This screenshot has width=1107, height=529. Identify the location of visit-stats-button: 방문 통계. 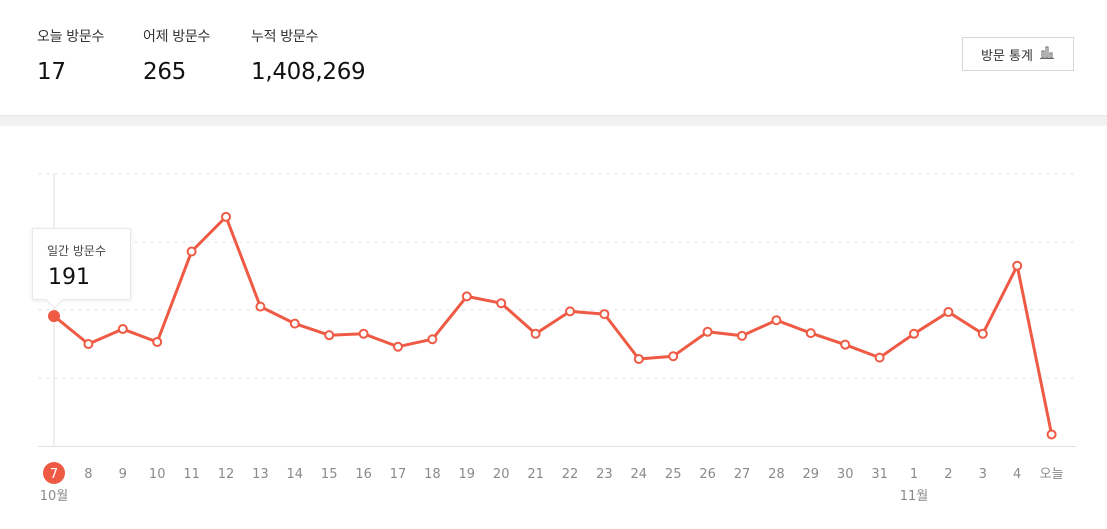
(1018, 54).